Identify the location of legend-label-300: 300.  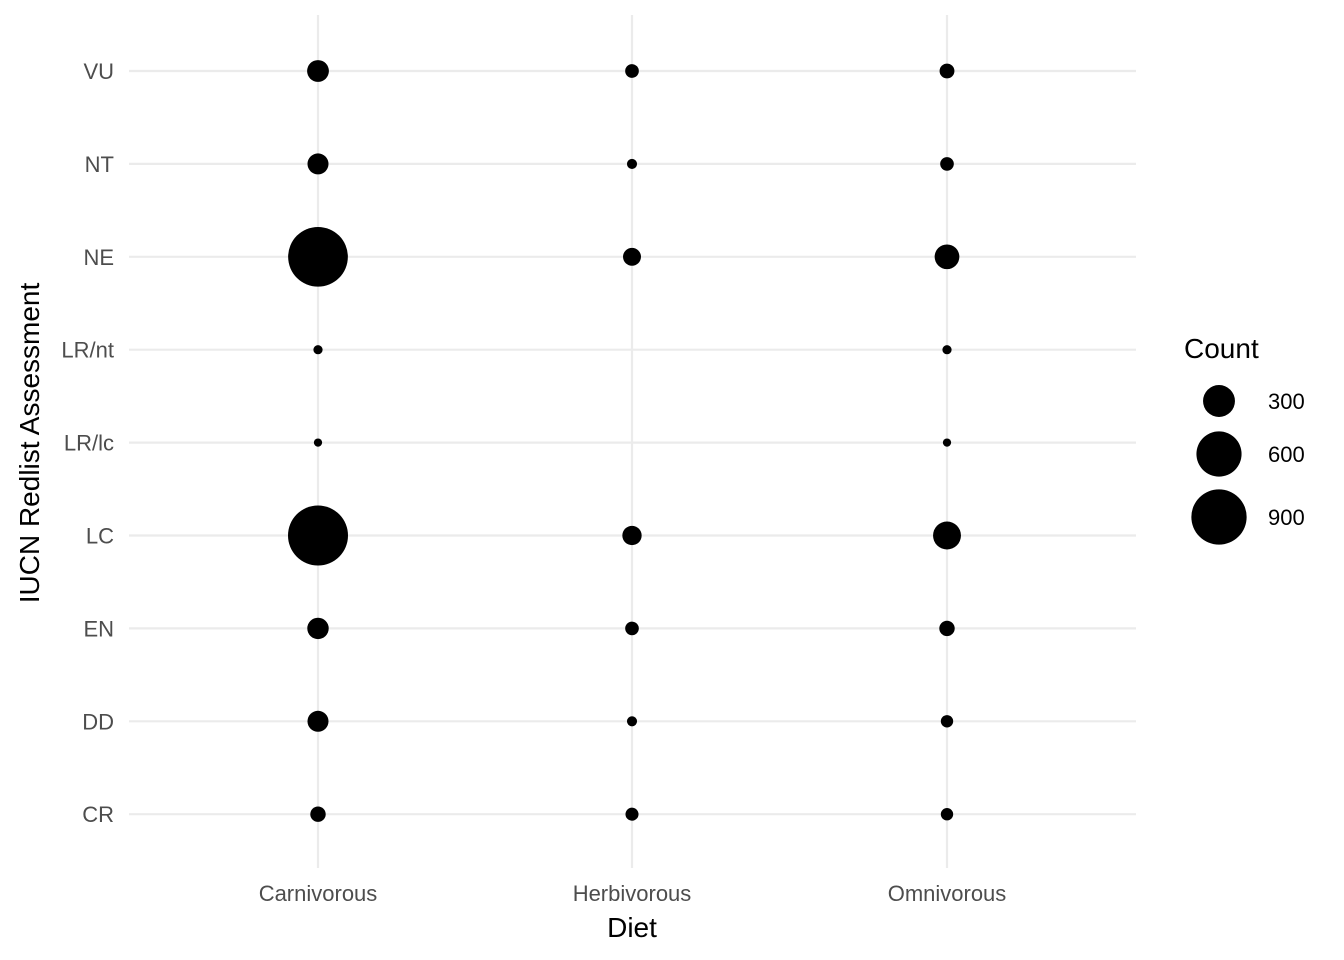
(1286, 401).